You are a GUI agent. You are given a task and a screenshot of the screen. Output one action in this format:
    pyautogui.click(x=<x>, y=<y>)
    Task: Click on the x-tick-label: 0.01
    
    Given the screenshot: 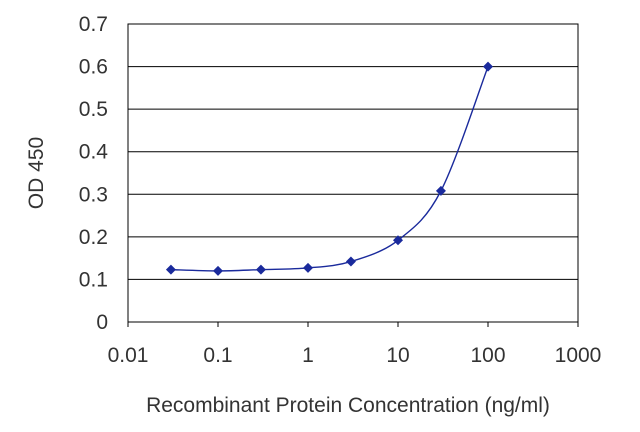 What is the action you would take?
    pyautogui.click(x=128, y=355)
    